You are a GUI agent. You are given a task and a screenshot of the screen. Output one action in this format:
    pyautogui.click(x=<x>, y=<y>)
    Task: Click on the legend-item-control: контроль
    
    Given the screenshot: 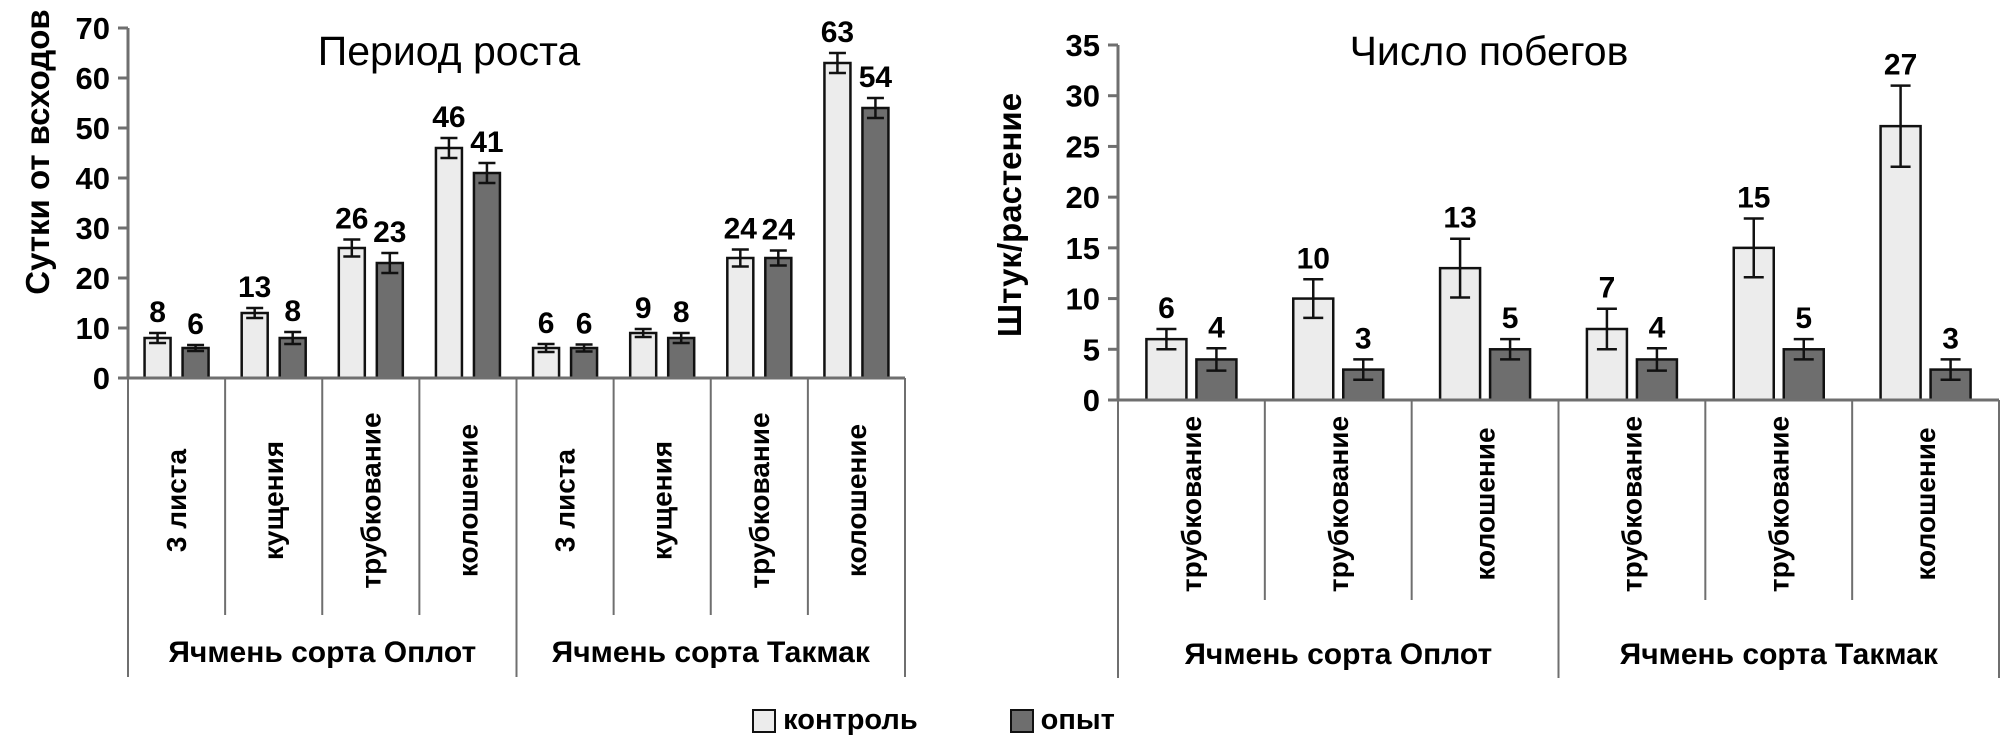 What is the action you would take?
    pyautogui.click(x=835, y=720)
    